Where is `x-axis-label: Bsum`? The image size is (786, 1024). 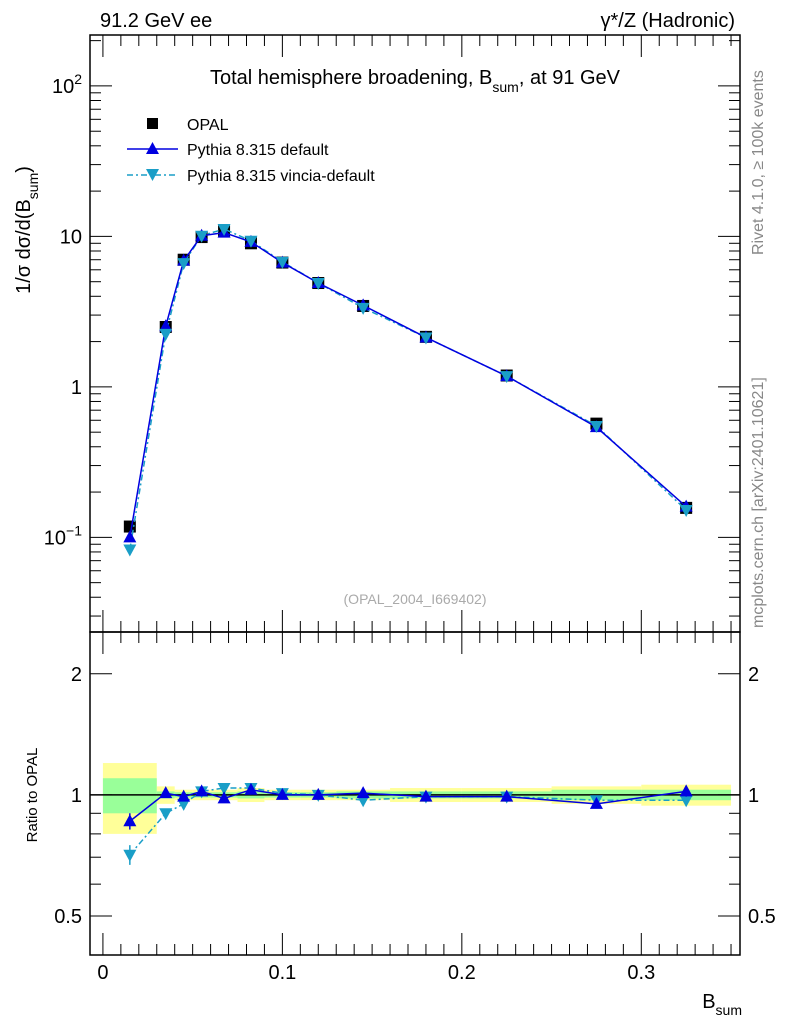
x-axis-label: Bsum is located at coordinates (722, 1004).